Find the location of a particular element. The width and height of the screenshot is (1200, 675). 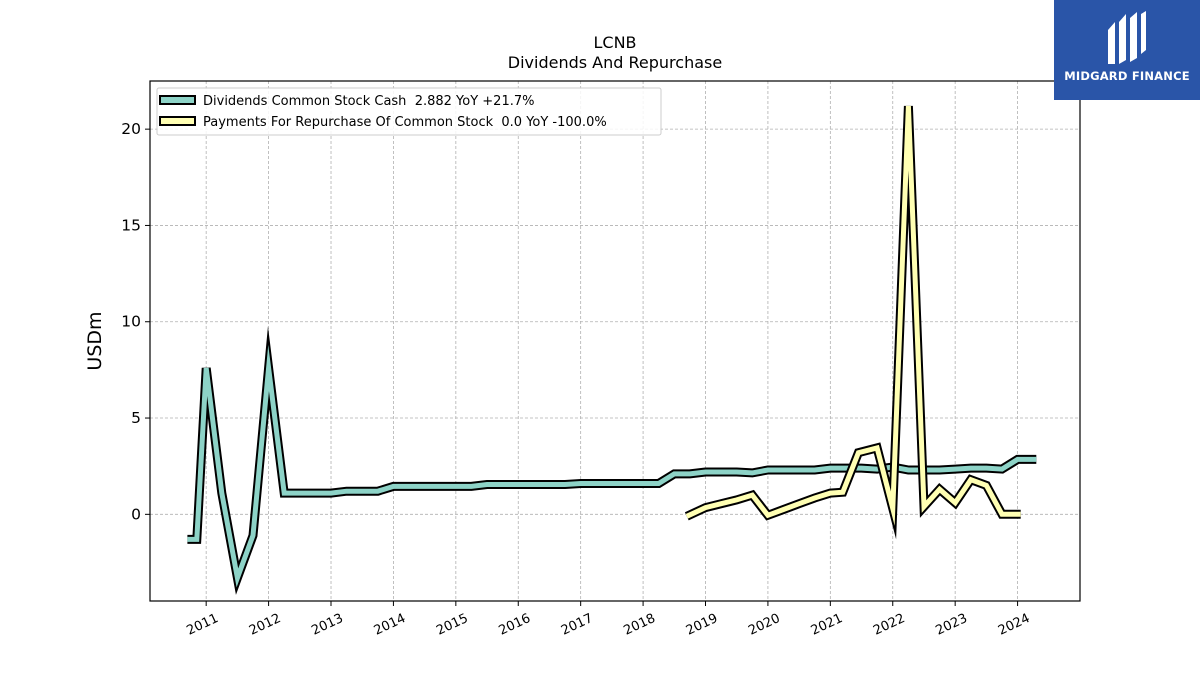

x-tick-label: 2024 is located at coordinates (1014, 625).